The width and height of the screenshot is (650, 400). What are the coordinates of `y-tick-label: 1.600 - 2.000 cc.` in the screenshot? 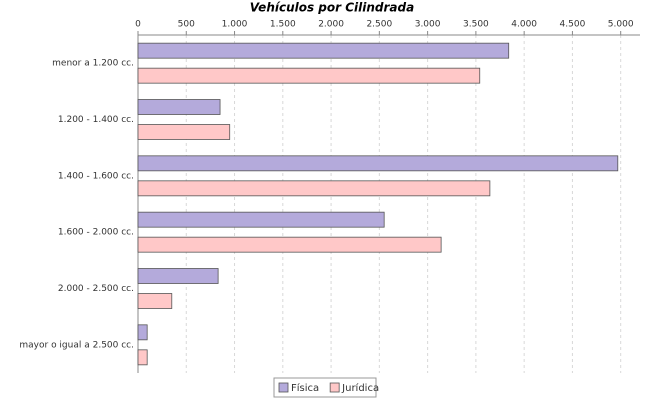 It's located at (96, 233).